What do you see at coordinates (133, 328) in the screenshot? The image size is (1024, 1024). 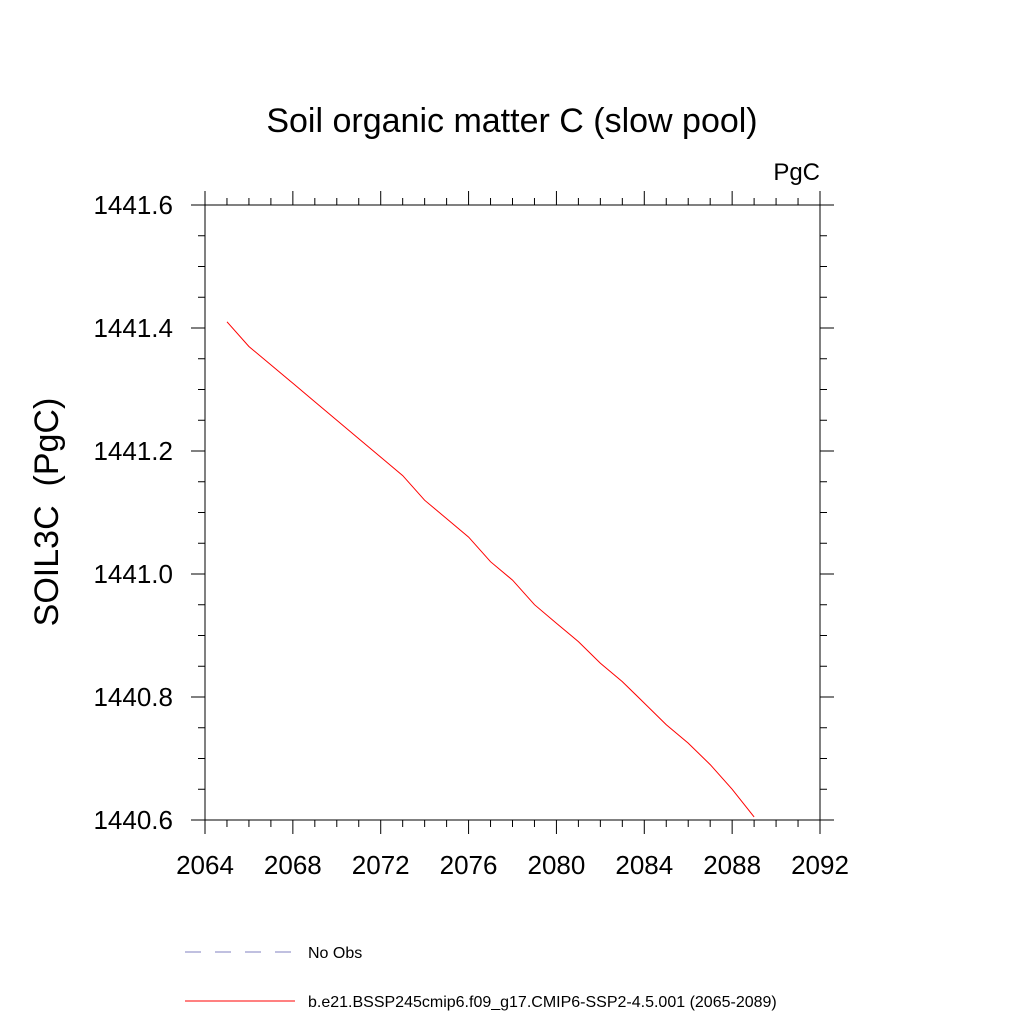 I see `y-tick-label: 1441.4` at bounding box center [133, 328].